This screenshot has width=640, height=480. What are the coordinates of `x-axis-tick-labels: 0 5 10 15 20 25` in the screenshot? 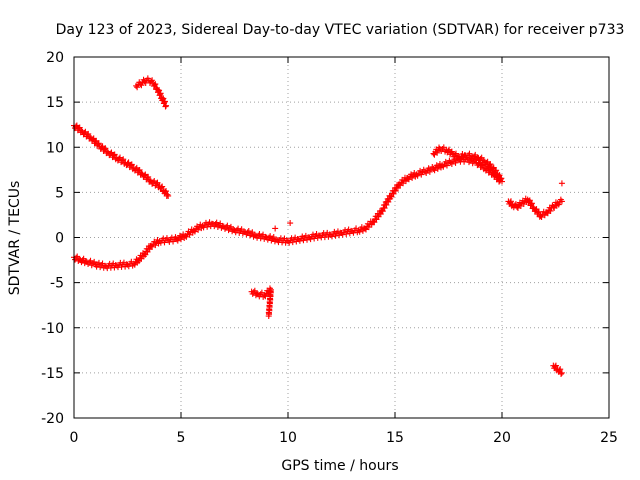 It's located at (344, 438).